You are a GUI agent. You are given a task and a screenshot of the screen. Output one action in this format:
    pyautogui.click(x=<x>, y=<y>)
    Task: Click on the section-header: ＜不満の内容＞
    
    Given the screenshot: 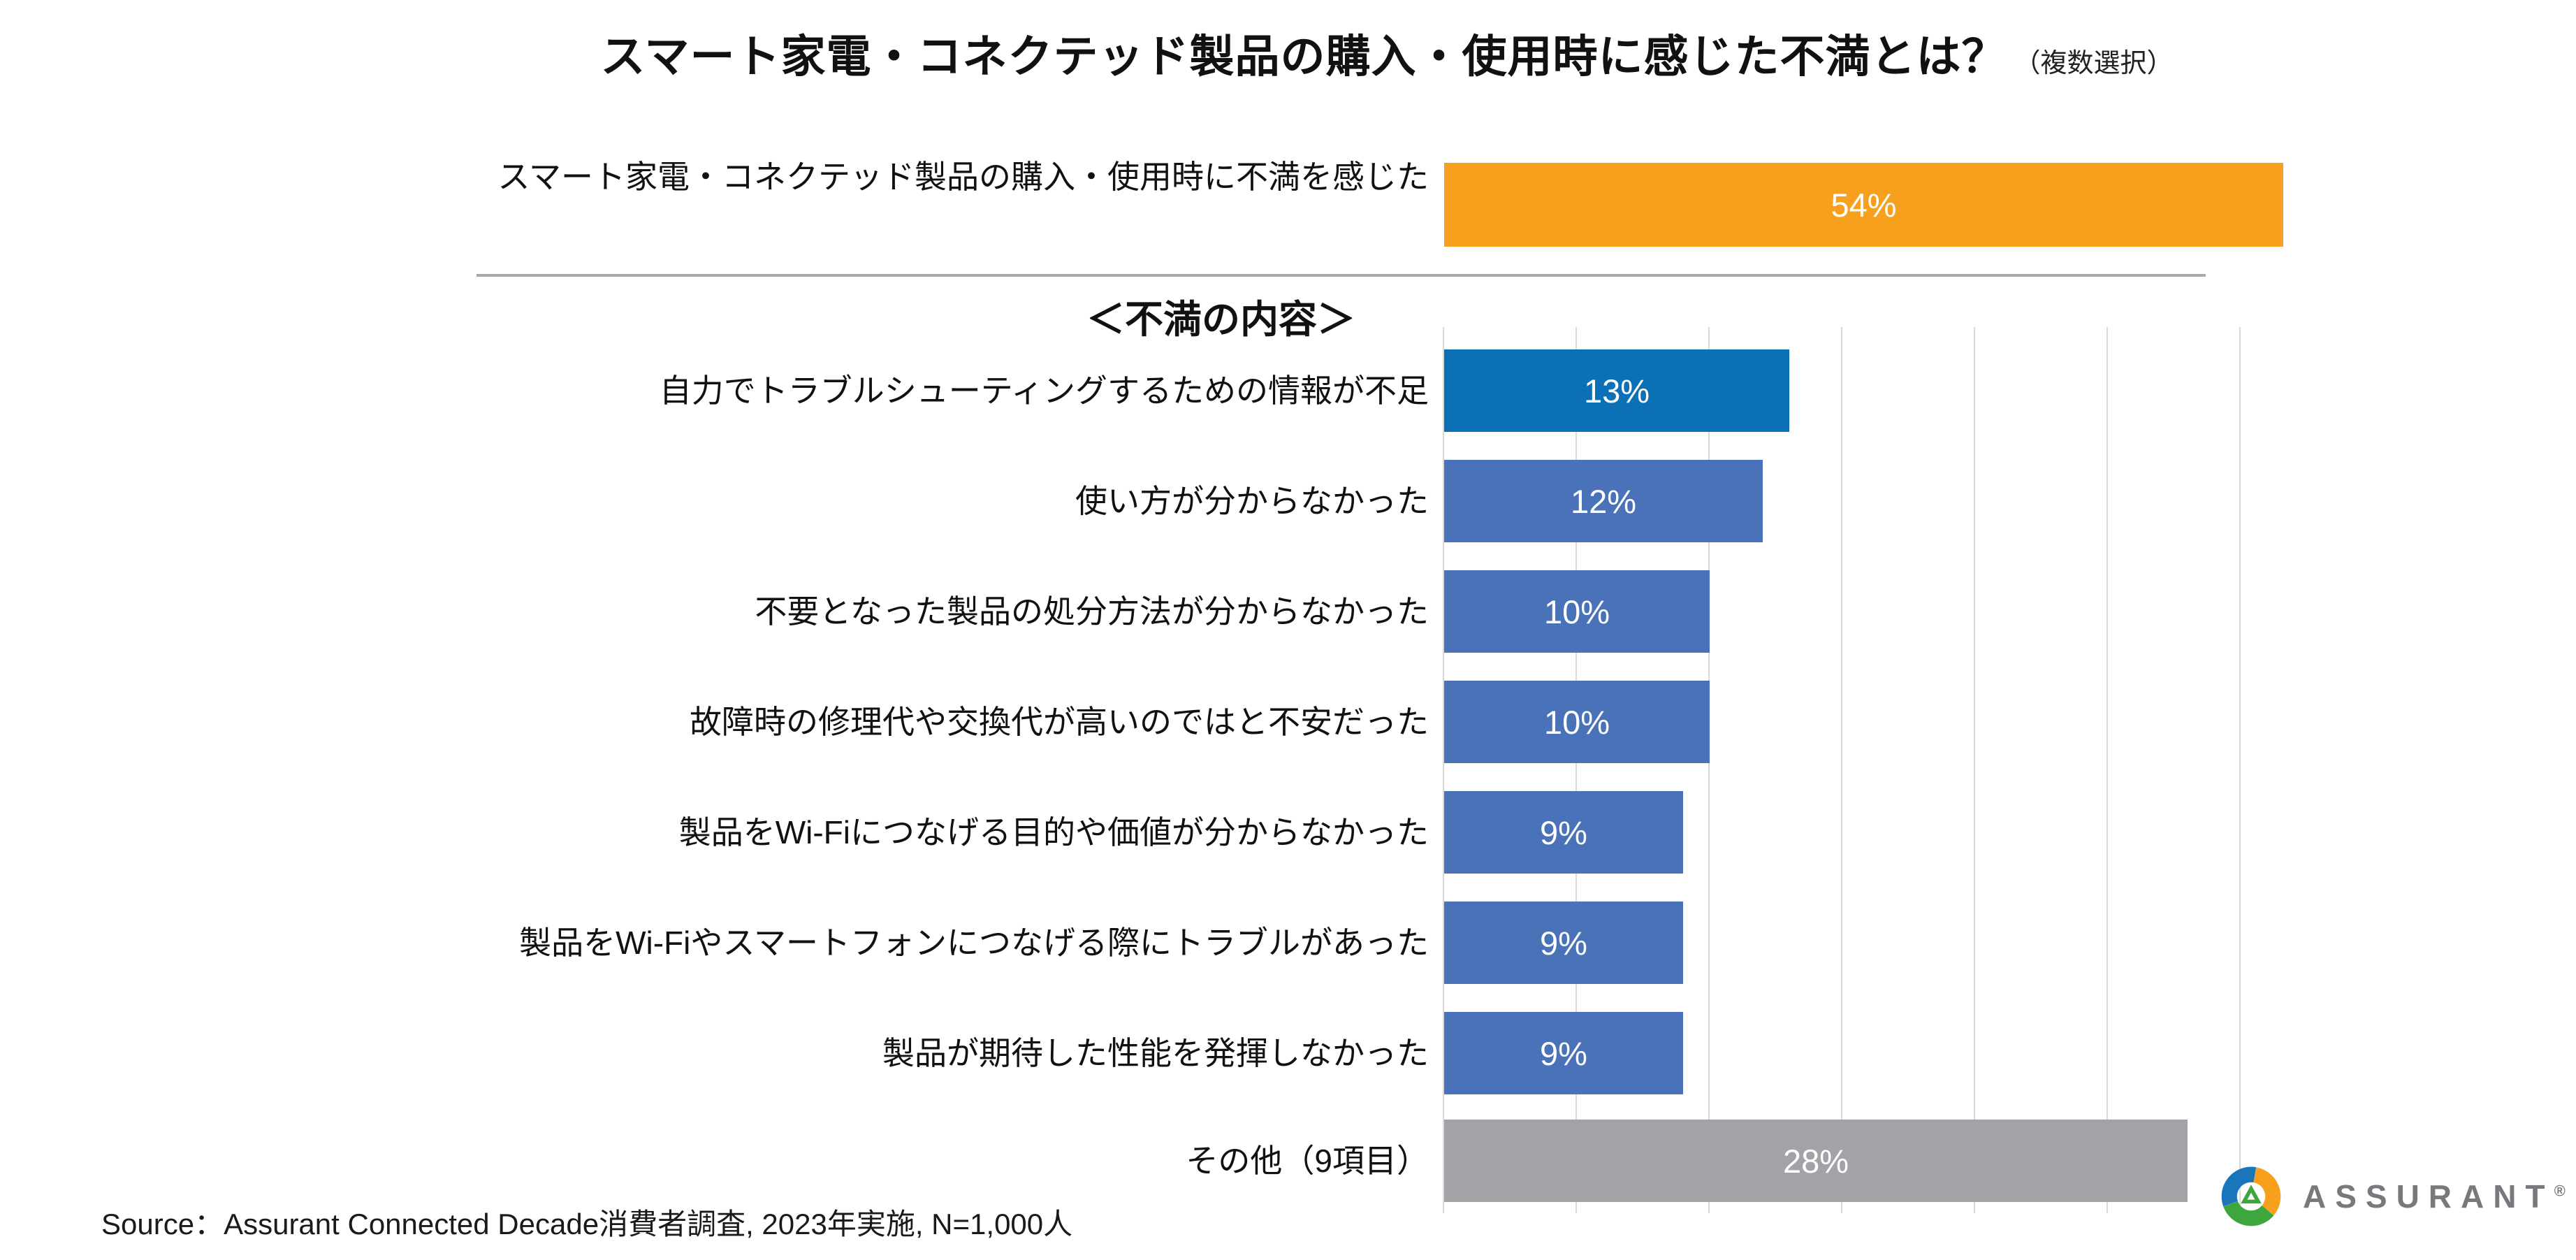 What is the action you would take?
    pyautogui.click(x=1221, y=320)
    